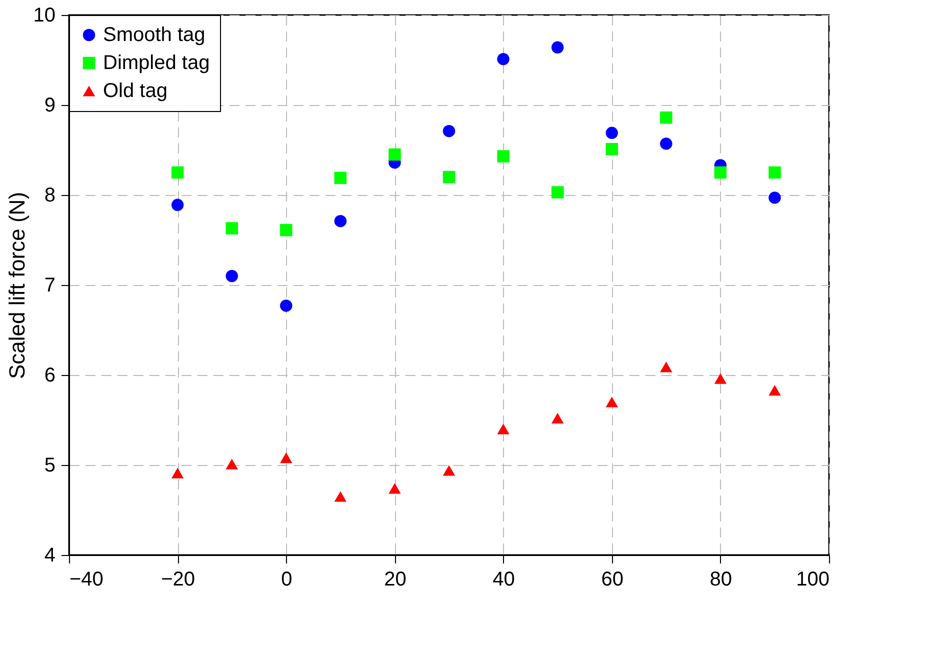 The image size is (926, 657). What do you see at coordinates (50, 375) in the screenshot?
I see `y-tick-label: 6` at bounding box center [50, 375].